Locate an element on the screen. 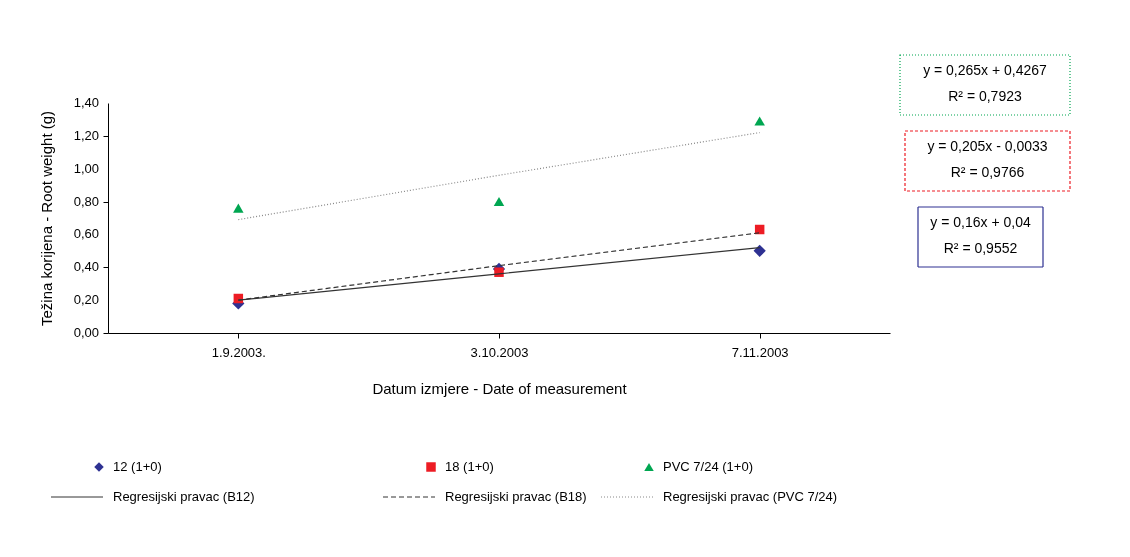 This screenshot has width=1130, height=557. x-tick-label: 7.11.2003 is located at coordinates (760, 352).